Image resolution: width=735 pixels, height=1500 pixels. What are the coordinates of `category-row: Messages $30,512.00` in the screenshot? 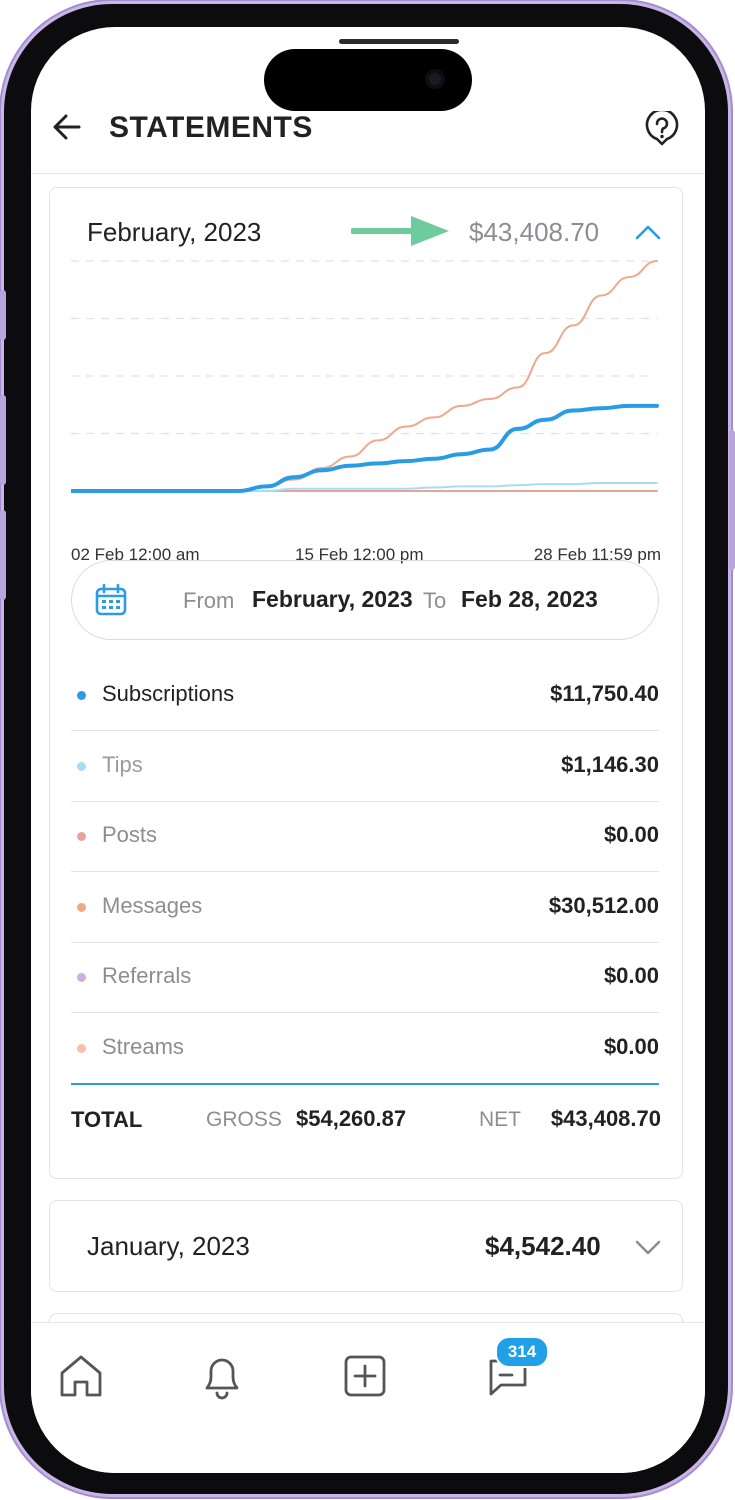 It's located at (365, 907).